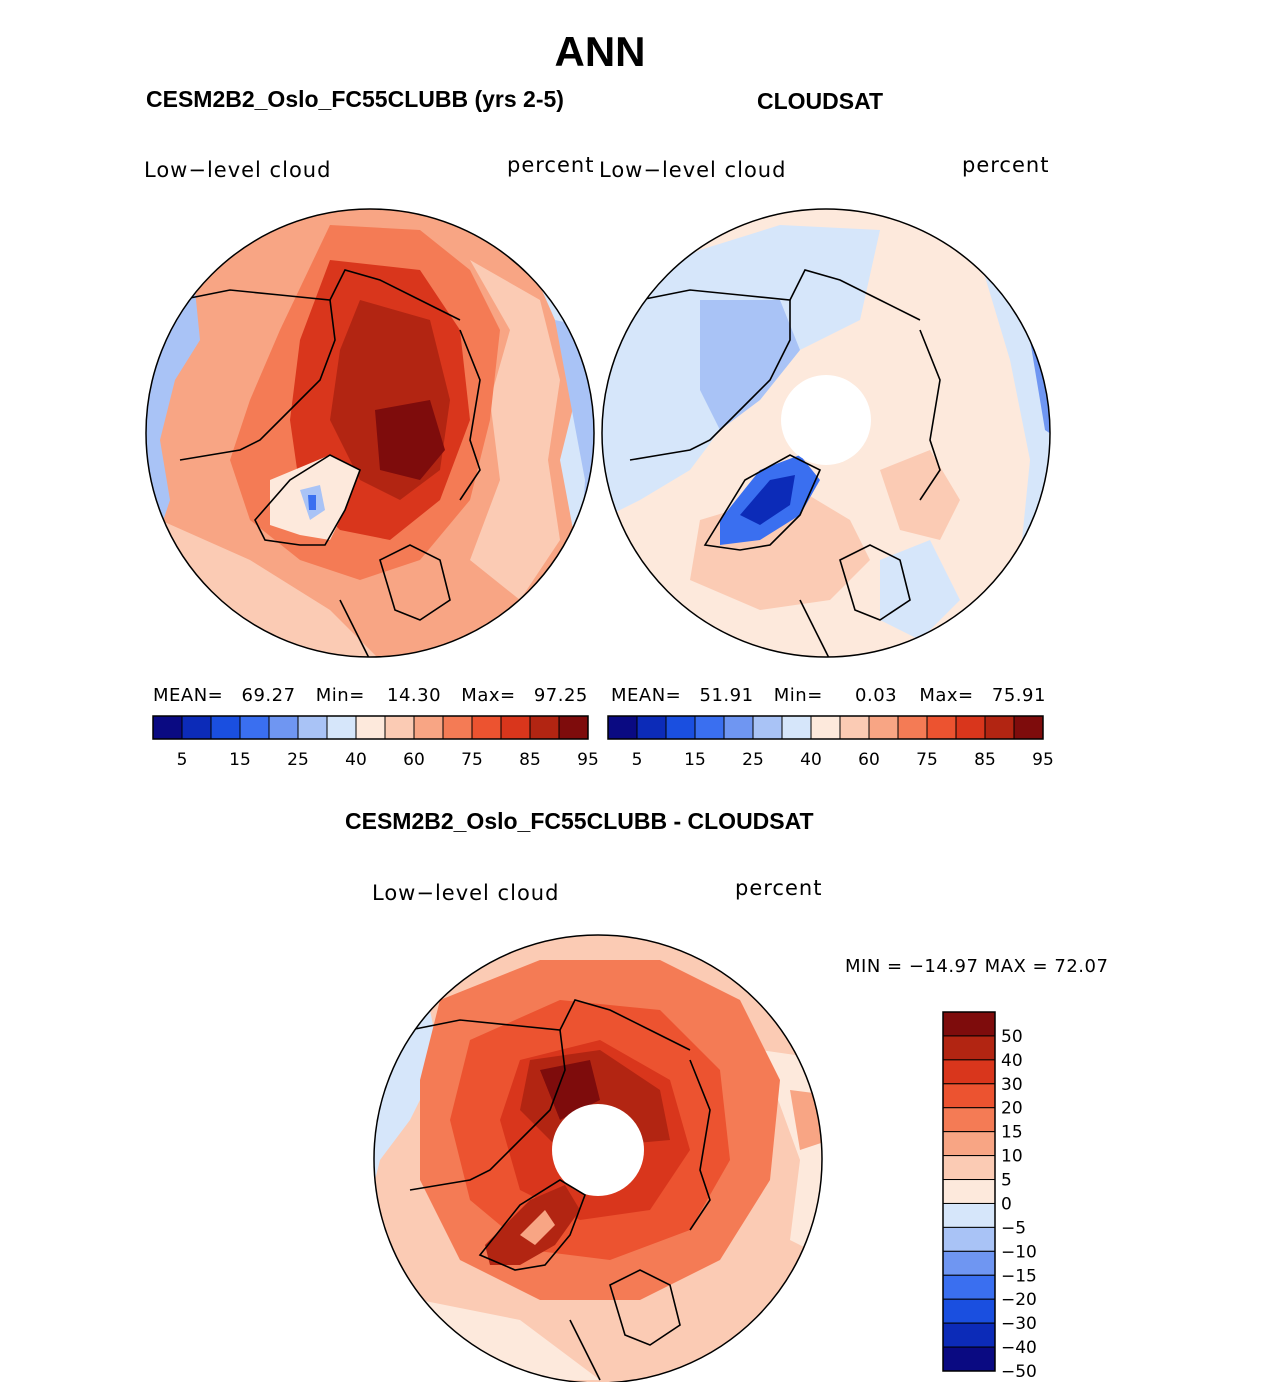 The image size is (1285, 1382). I want to click on mean-label: MEAN=, so click(646, 695).